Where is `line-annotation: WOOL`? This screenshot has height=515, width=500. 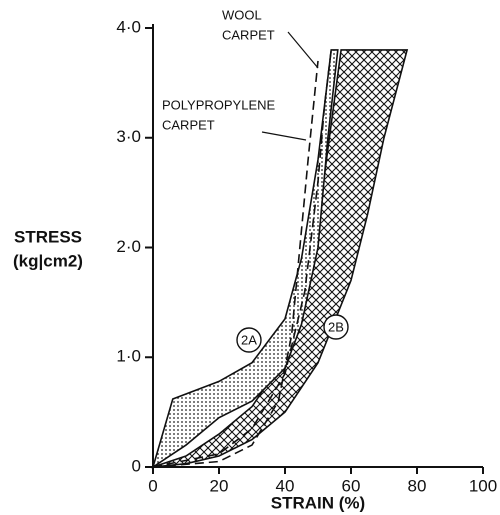 line-annotation: WOOL is located at coordinates (242, 14).